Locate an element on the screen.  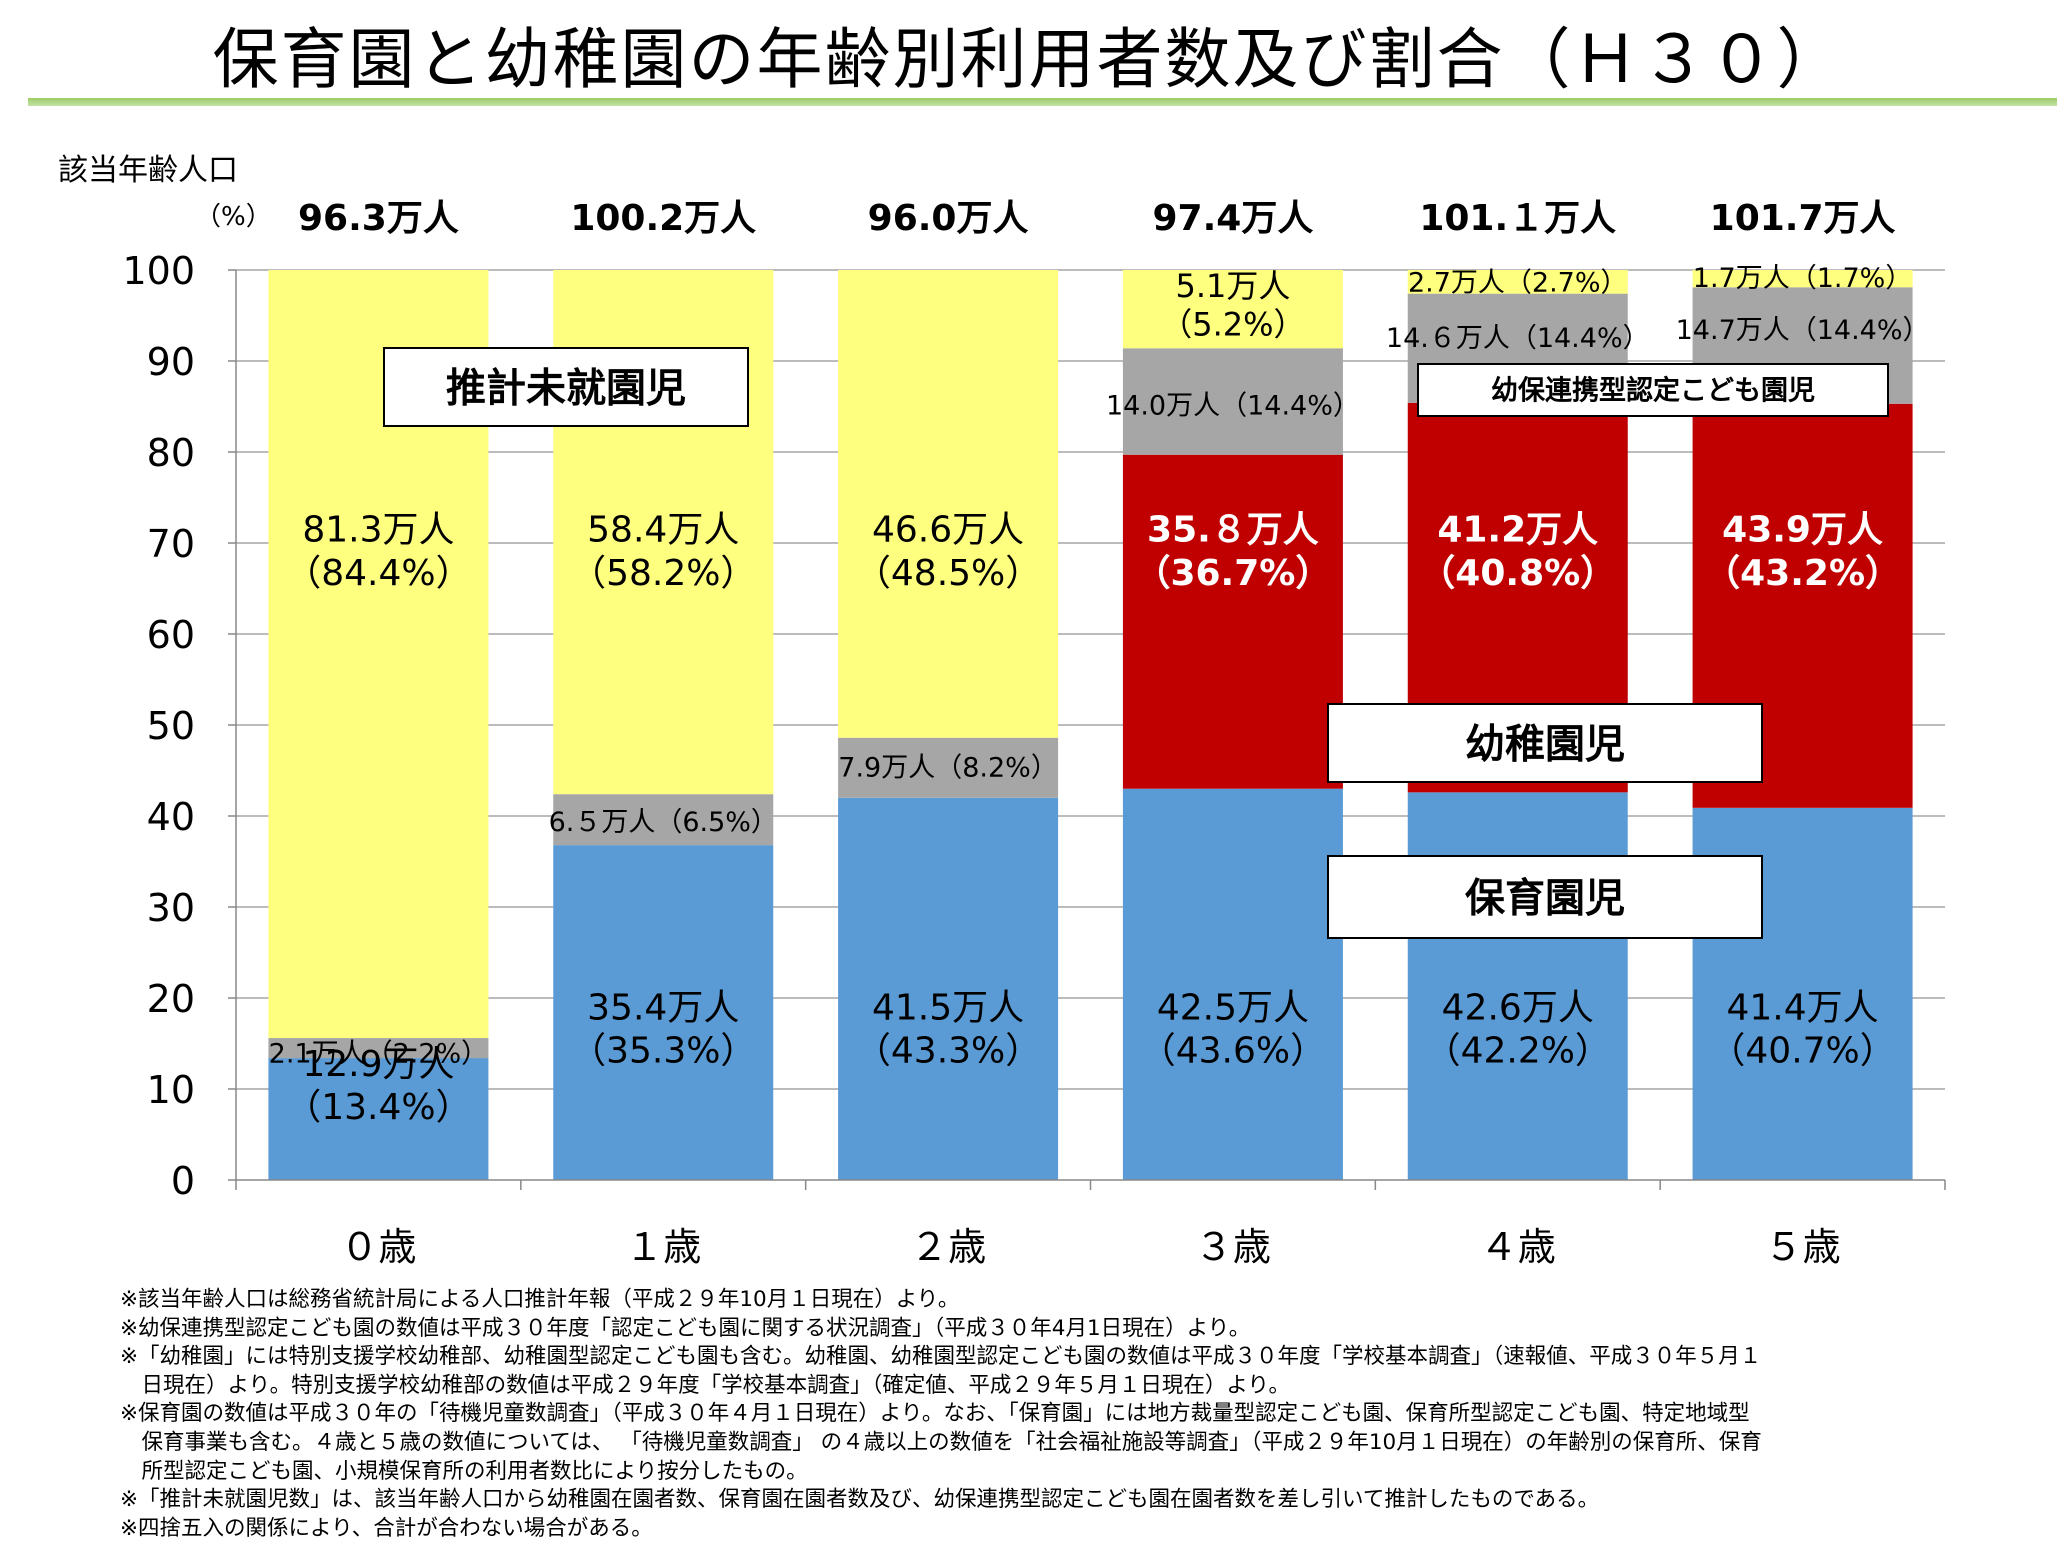
segment-label-unenrolled: （58.2%） is located at coordinates (663, 573).